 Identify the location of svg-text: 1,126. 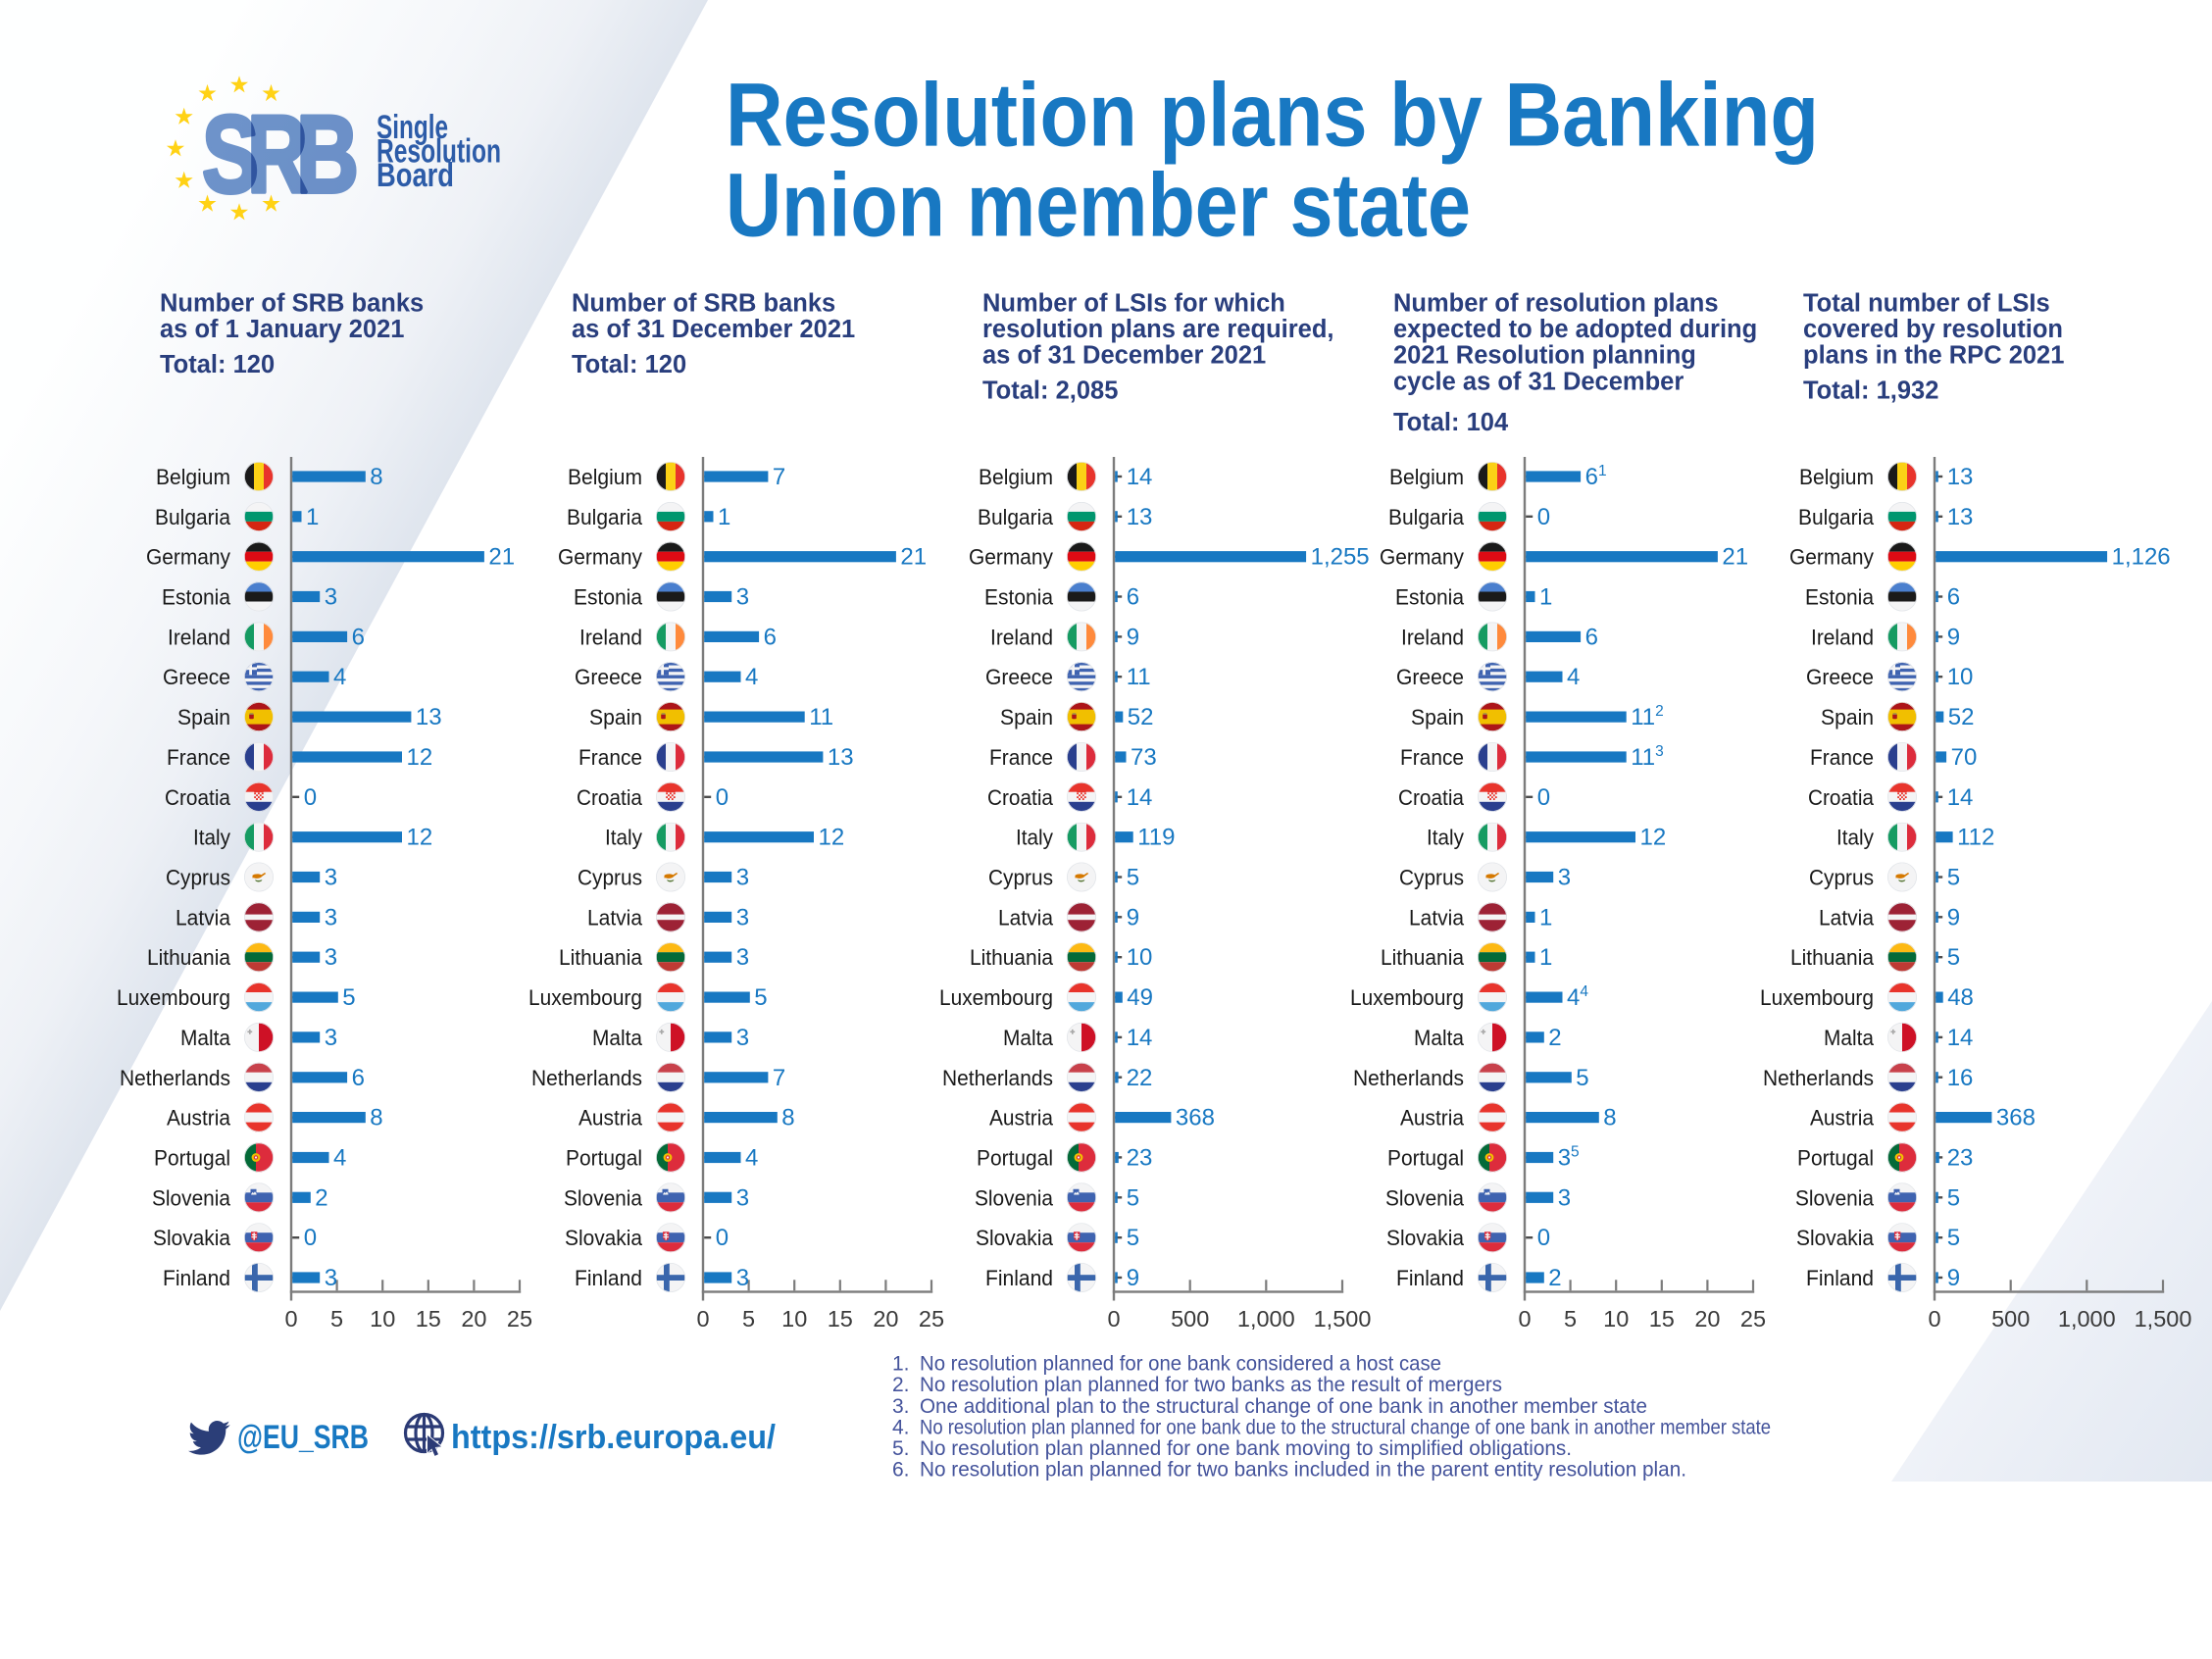
(2141, 557).